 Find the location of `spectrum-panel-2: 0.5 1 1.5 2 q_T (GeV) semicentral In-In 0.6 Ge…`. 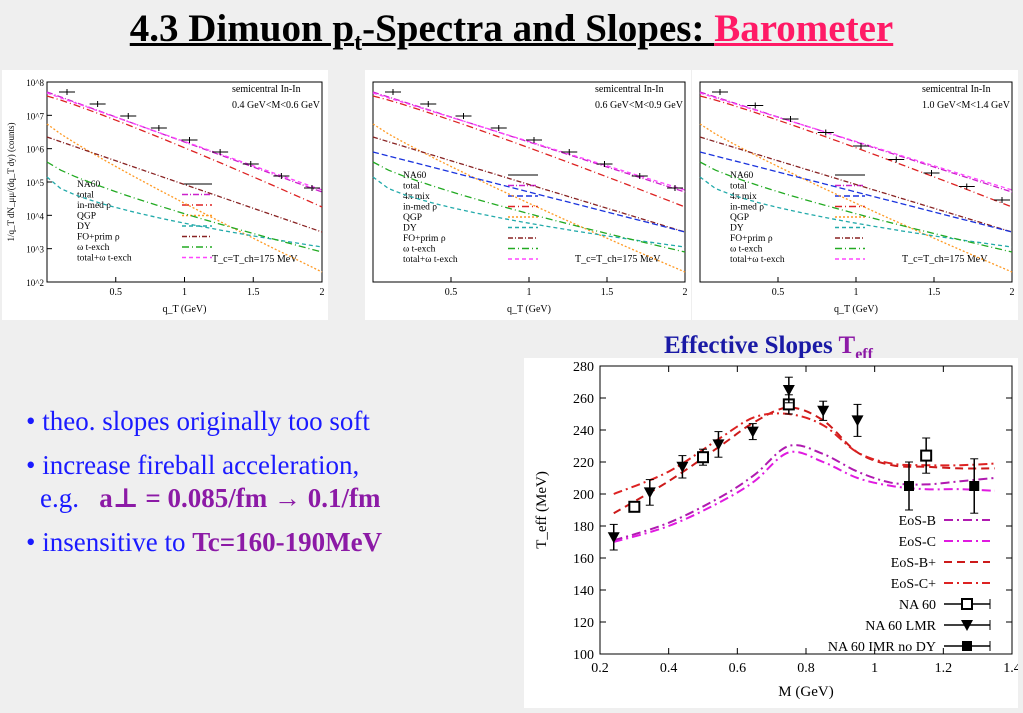

spectrum-panel-2: 0.5 1 1.5 2 q_T (GeV) semicentral In-In 0.6 Ge… is located at coordinates (528, 195).